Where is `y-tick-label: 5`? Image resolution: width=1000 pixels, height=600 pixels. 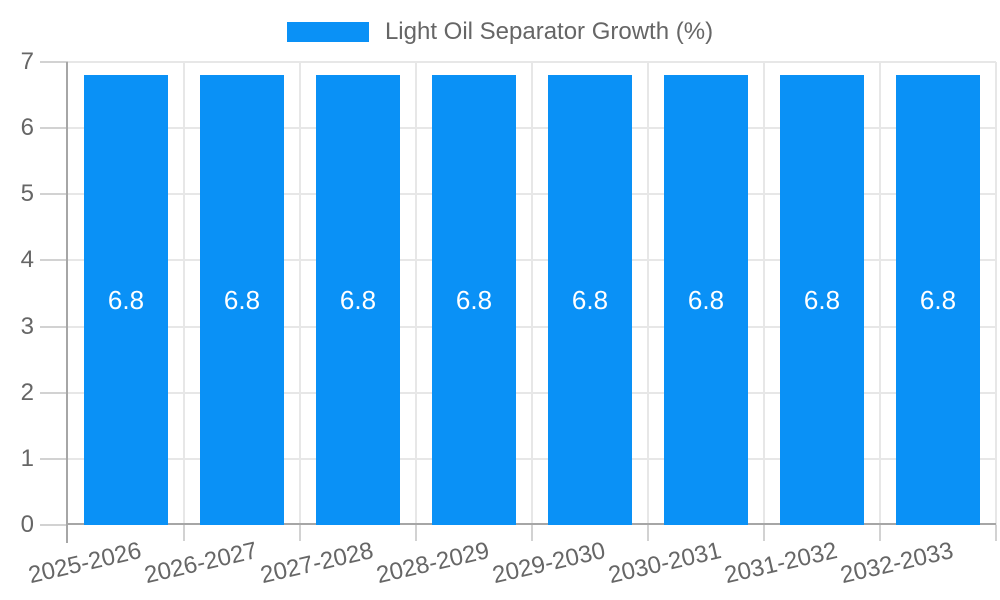 y-tick-label: 5 is located at coordinates (27, 194).